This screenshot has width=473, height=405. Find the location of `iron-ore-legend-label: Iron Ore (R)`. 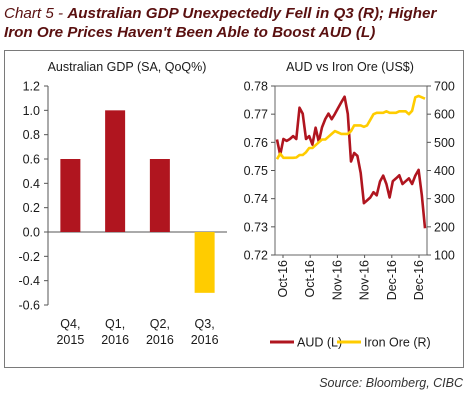

iron-ore-legend-label: Iron Ore (R) is located at coordinates (397, 343).